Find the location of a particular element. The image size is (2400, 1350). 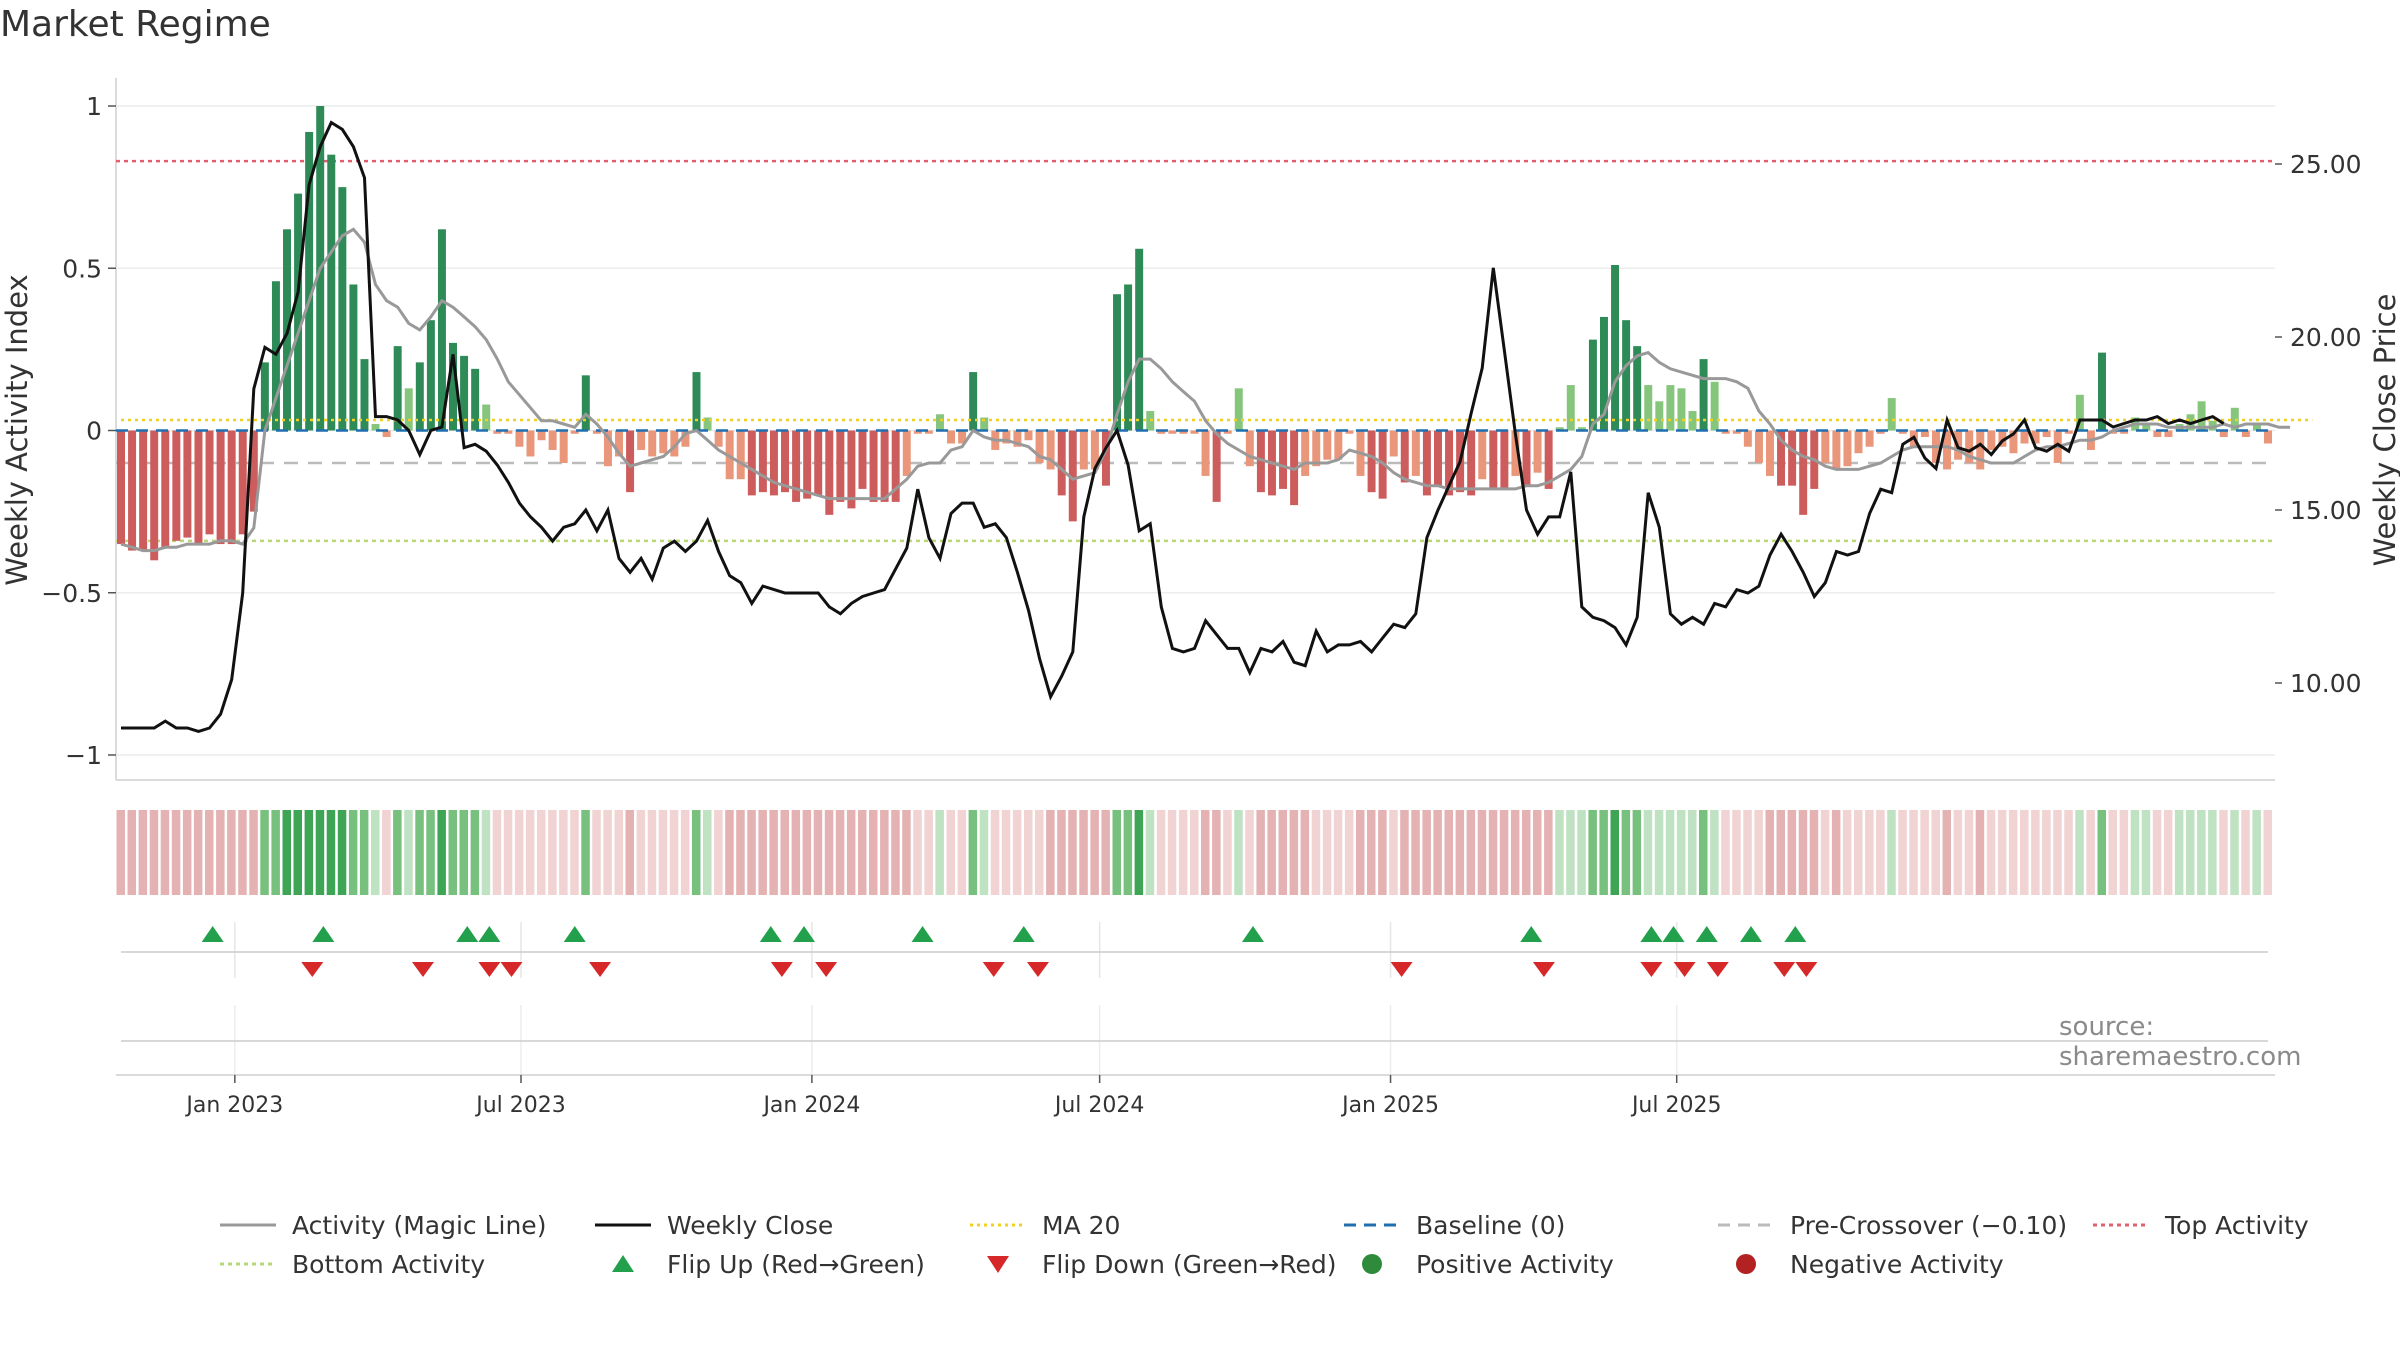

x-tick-label: Jul 2024 is located at coordinates (1099, 1105).